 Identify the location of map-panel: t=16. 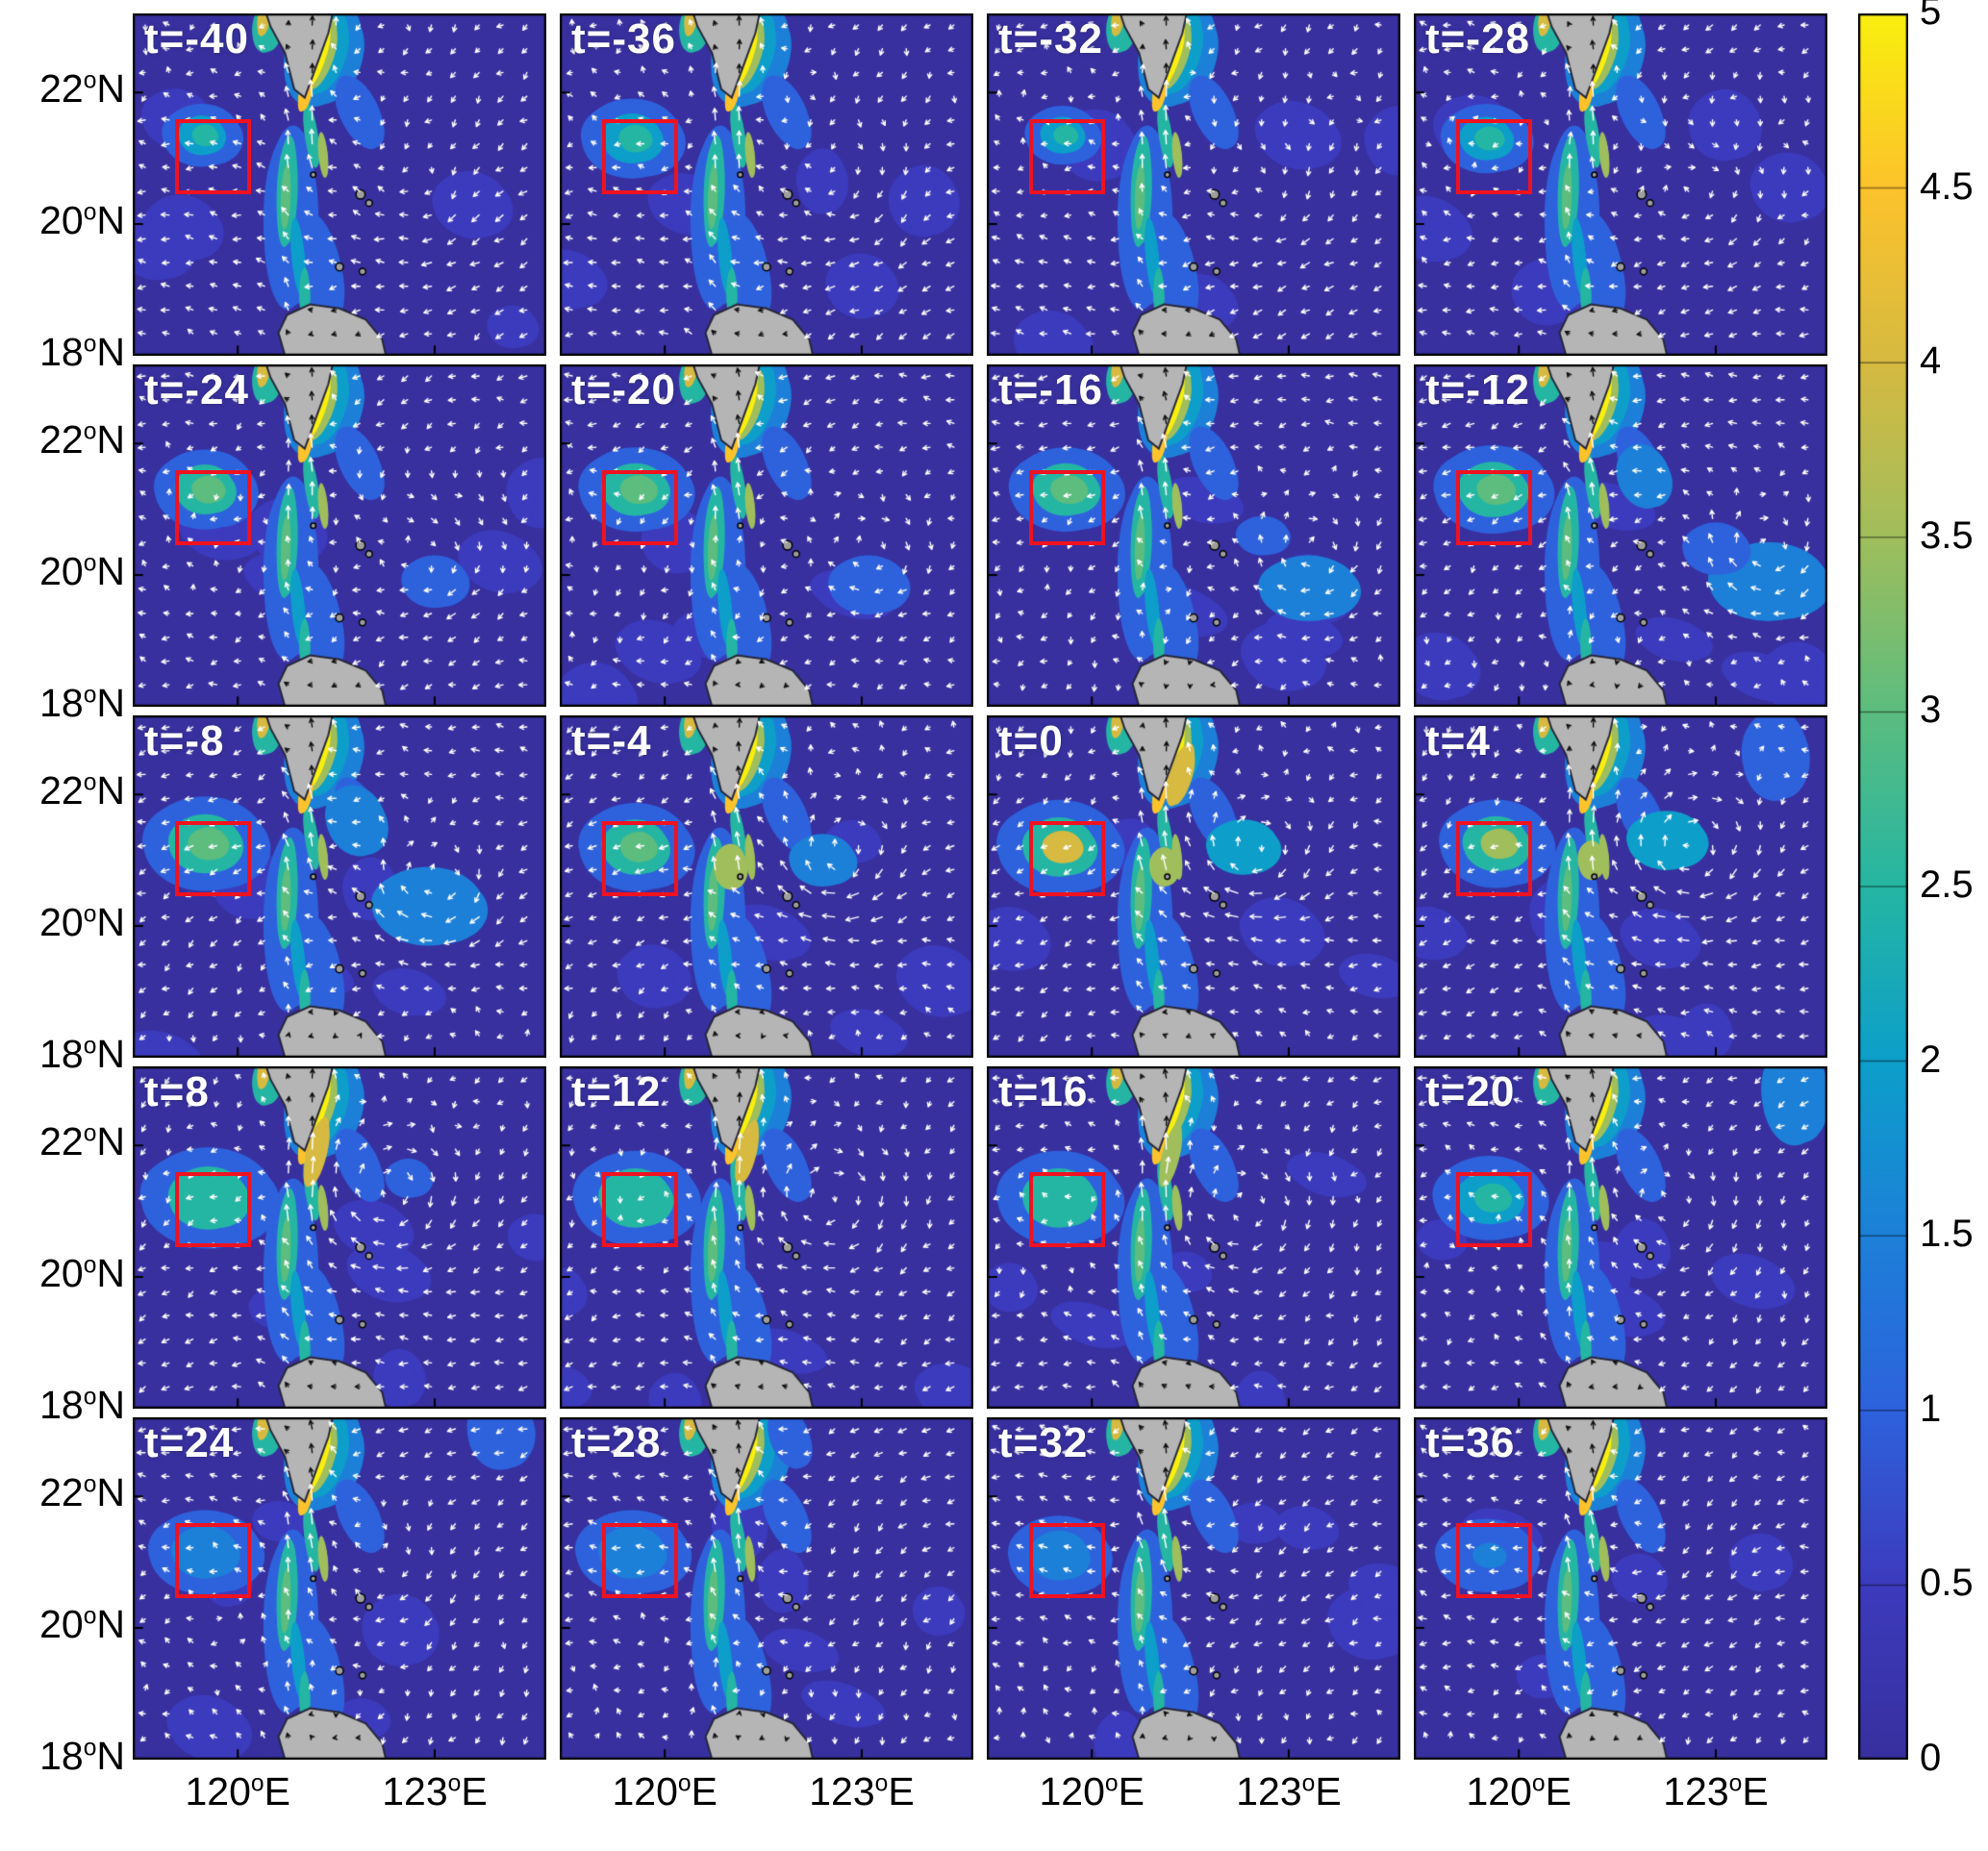
(1193, 1237).